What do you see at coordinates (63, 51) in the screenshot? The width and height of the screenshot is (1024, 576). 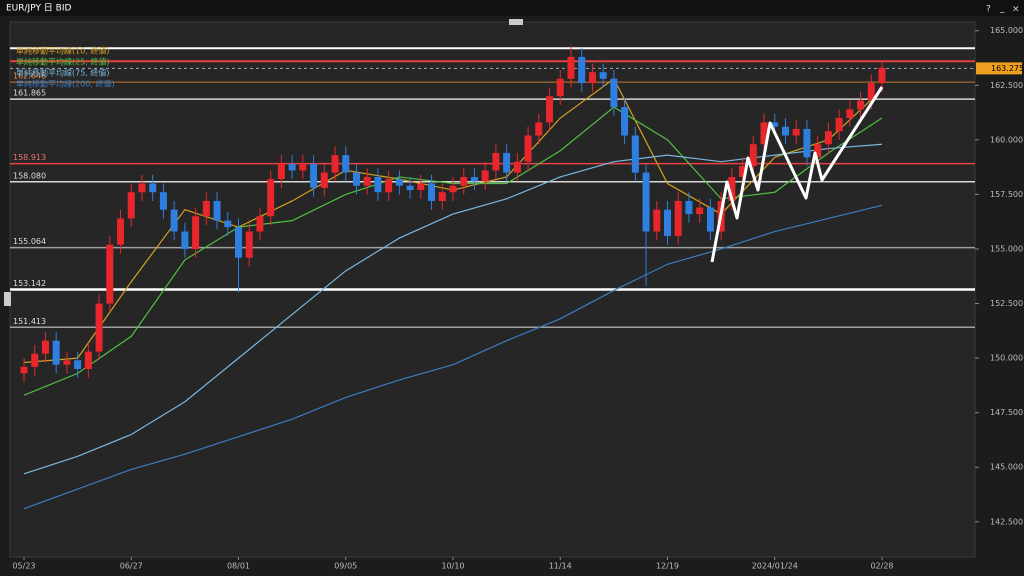 I see `legend-entry: 単純移動平均線(10, 終値)` at bounding box center [63, 51].